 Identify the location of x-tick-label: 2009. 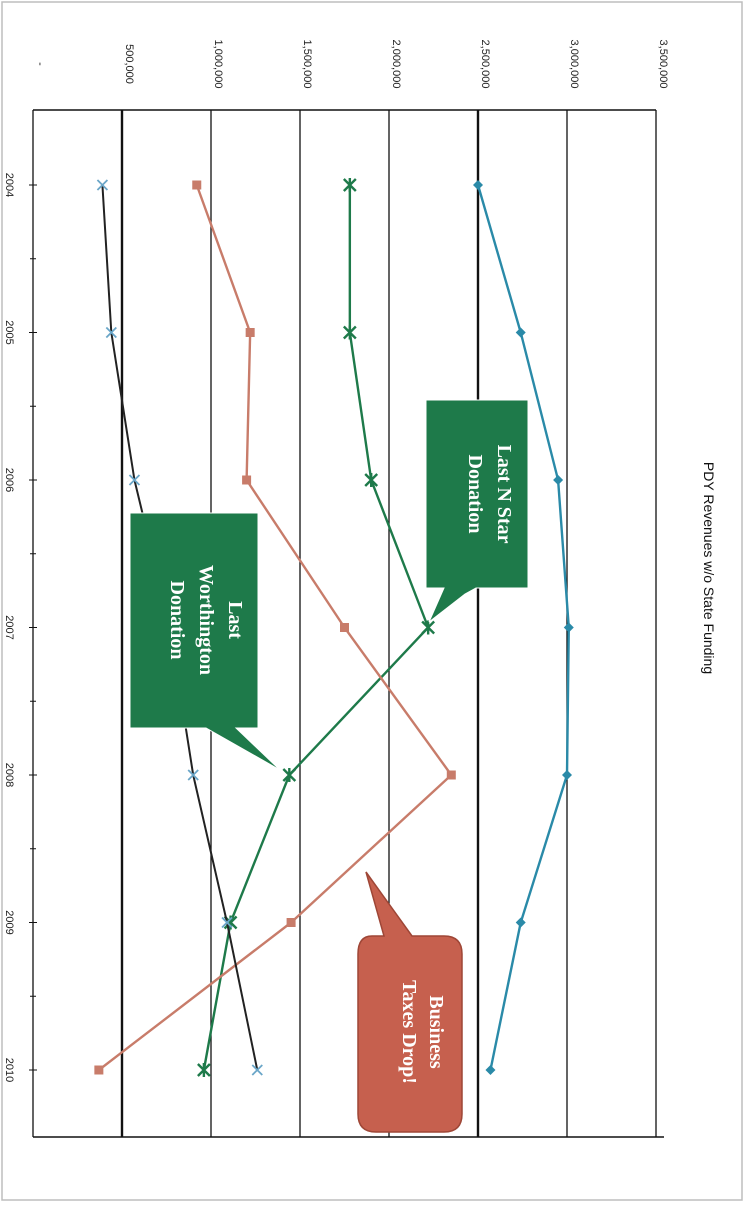
(9, 922).